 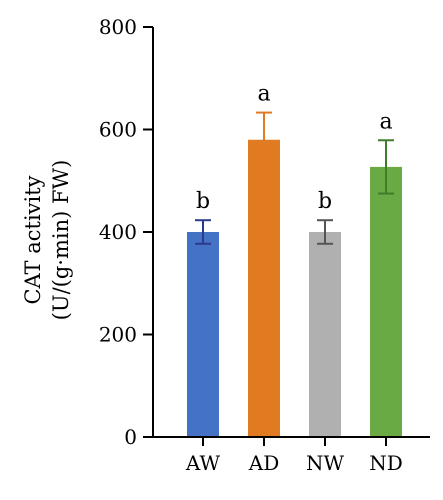 What do you see at coordinates (325, 463) in the screenshot?
I see `x-tick-label-nw: NW` at bounding box center [325, 463].